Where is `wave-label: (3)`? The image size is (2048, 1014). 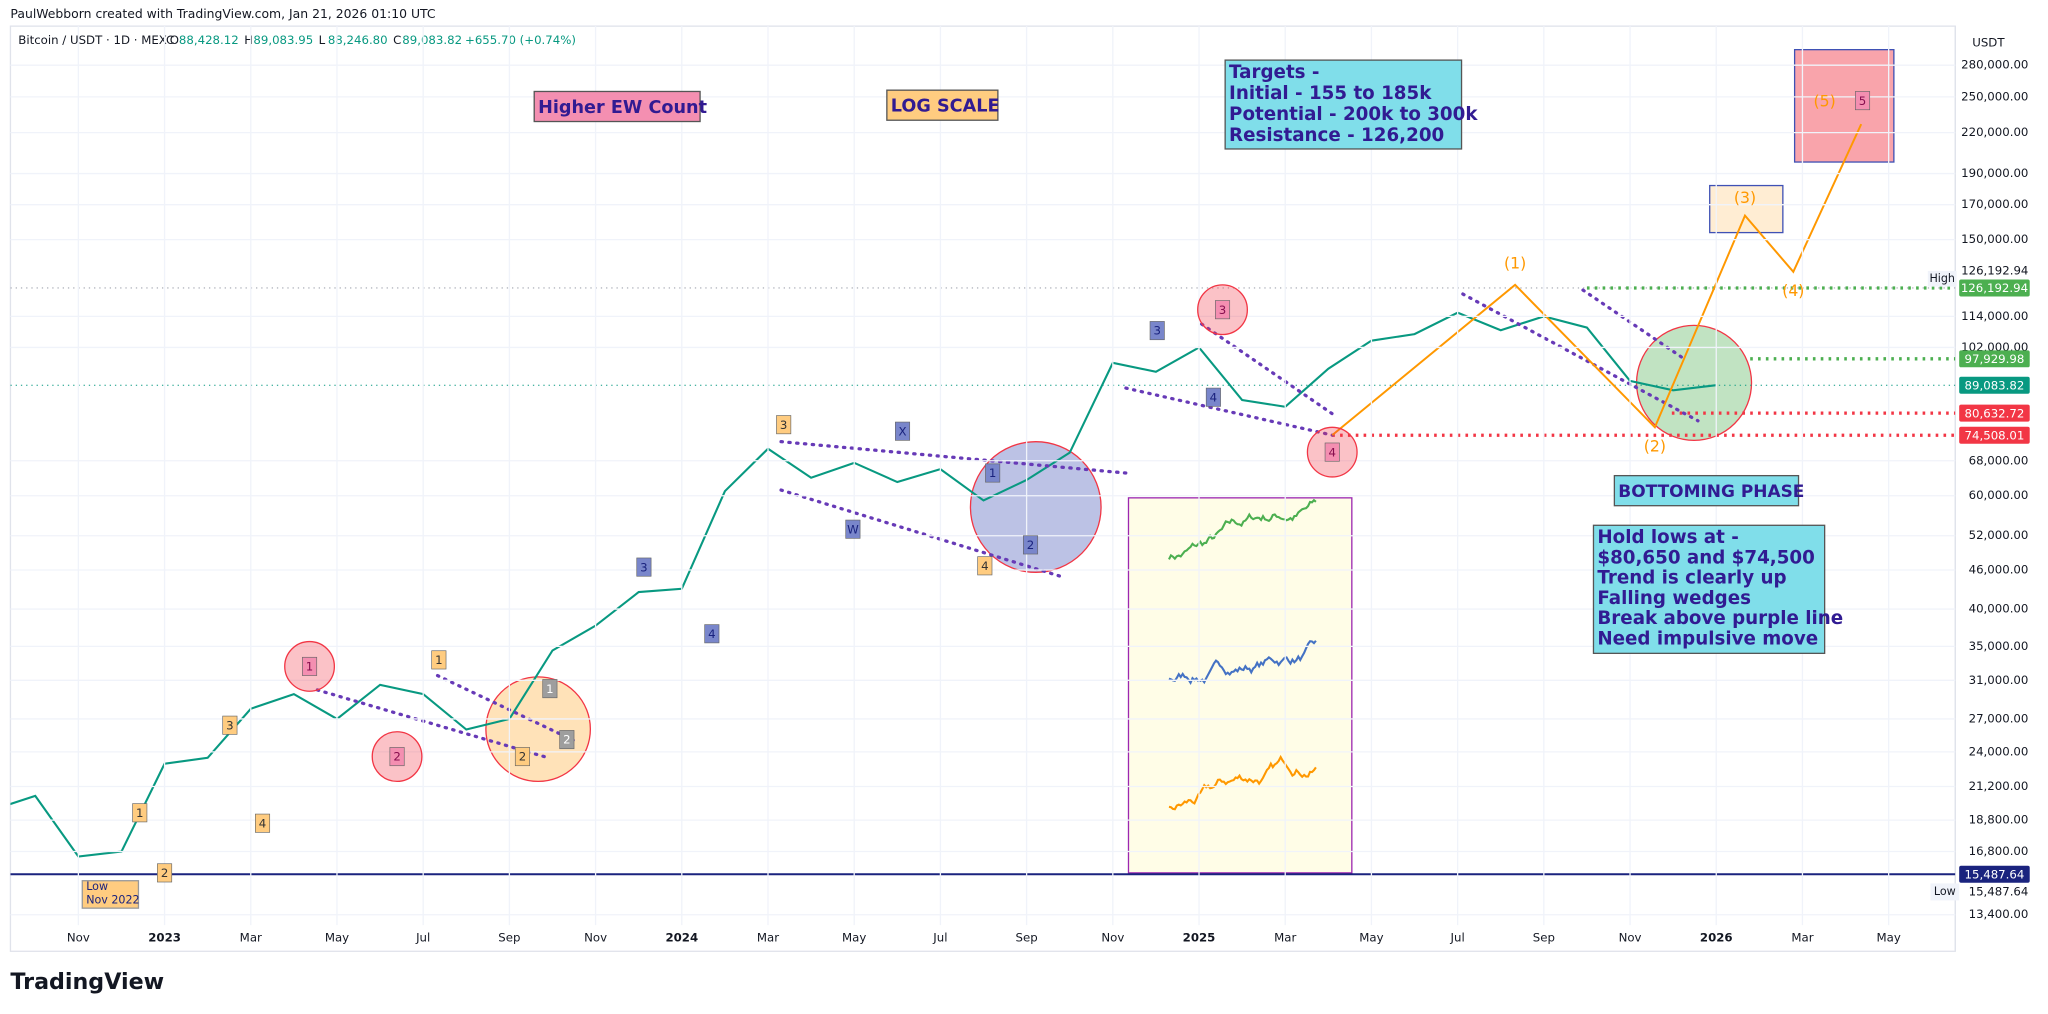
wave-label: (3) is located at coordinates (1745, 197).